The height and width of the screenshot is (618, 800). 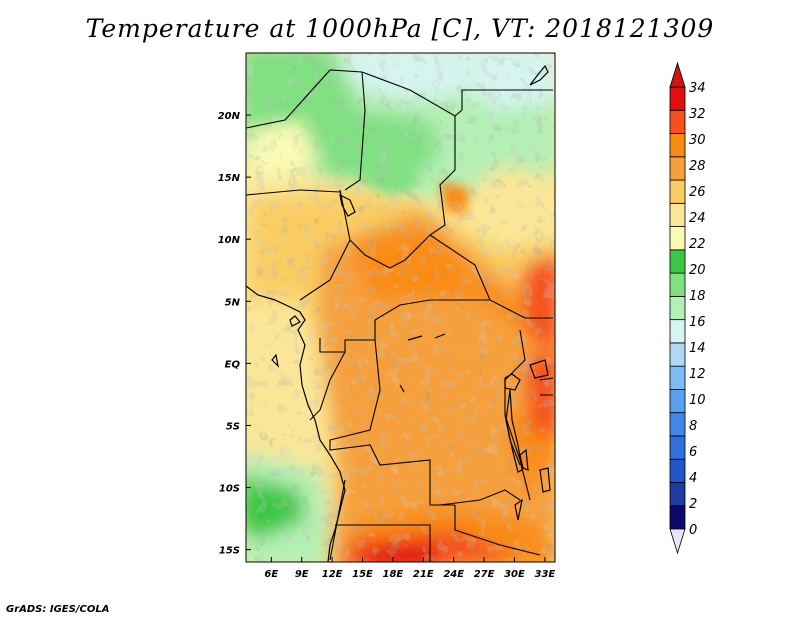 I want to click on y-tick-label: 5S, so click(x=233, y=426).